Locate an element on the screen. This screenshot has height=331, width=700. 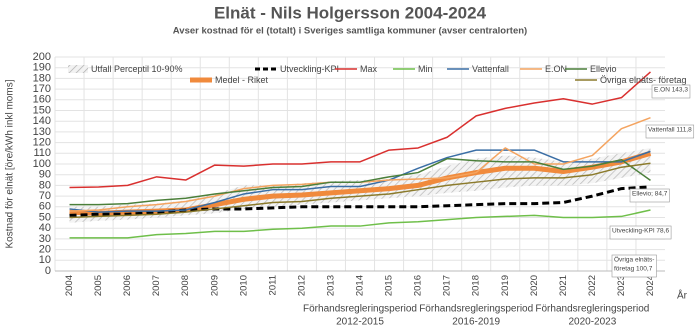
legend-swatch is located at coordinates (78, 69).